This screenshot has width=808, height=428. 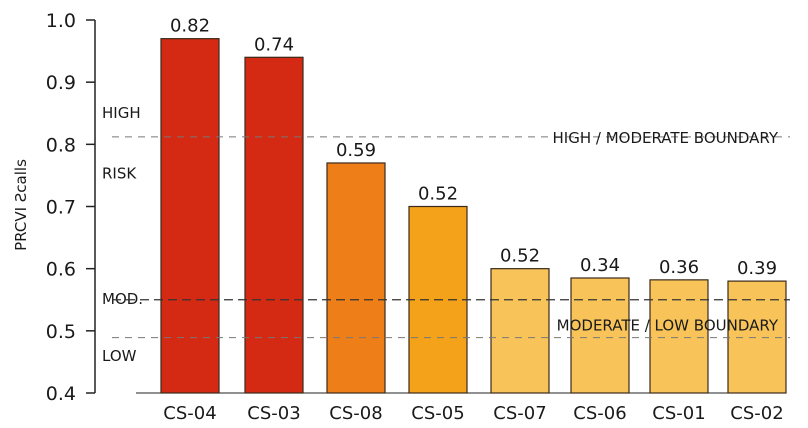 I want to click on y-tick-label: 0.8, so click(x=61, y=145).